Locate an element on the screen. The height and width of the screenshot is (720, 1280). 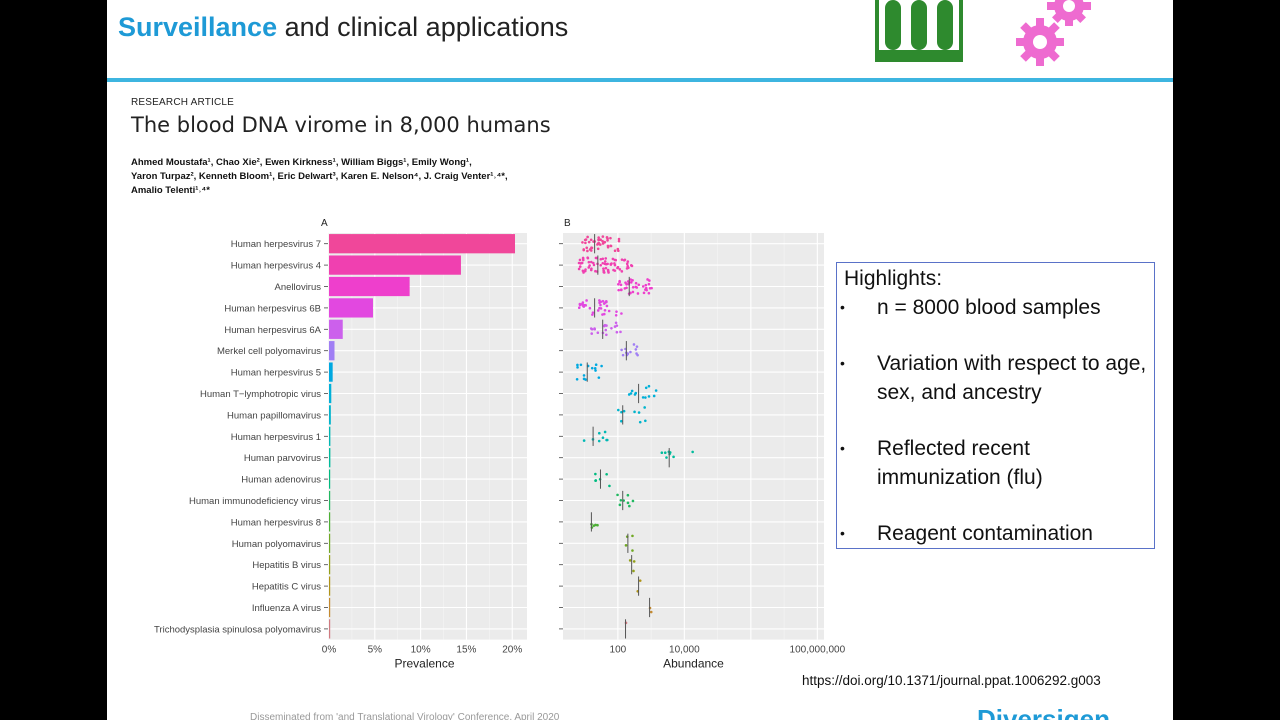
y-tick-label: Hepatitis C virus is located at coordinates (286, 587).